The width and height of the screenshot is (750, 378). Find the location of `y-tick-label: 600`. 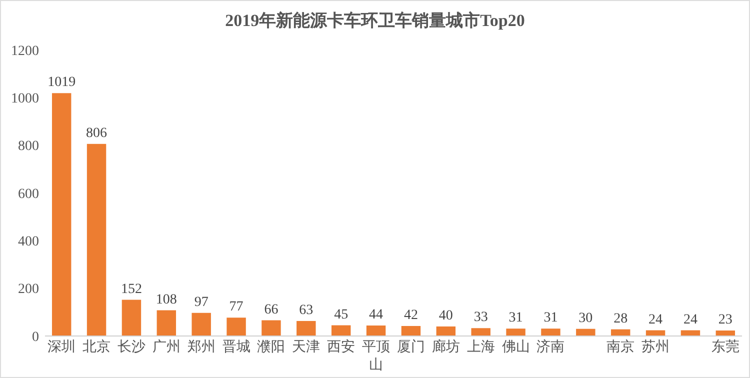

y-tick-label: 600 is located at coordinates (28, 194).